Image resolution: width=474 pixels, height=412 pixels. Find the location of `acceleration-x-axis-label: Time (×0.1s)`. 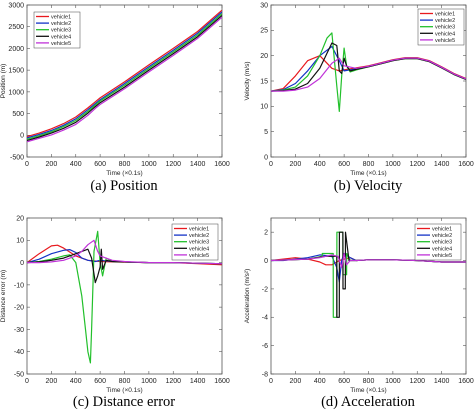

acceleration-x-axis-label: Time (×0.1s) is located at coordinates (368, 390).